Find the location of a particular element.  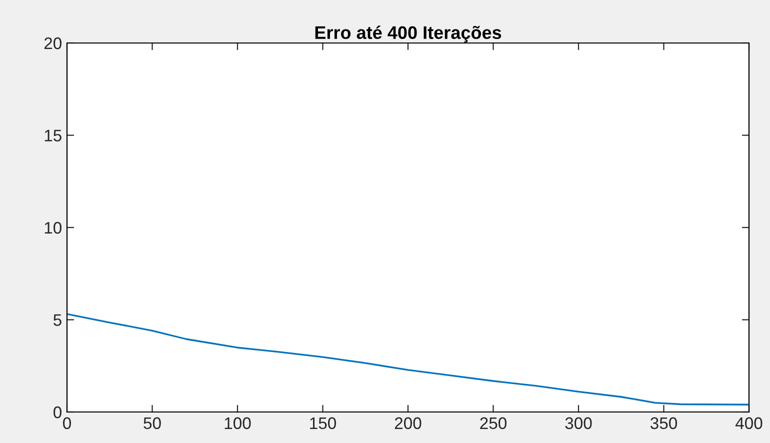

chart-title: Erro até 400 Iterações is located at coordinates (408, 34).